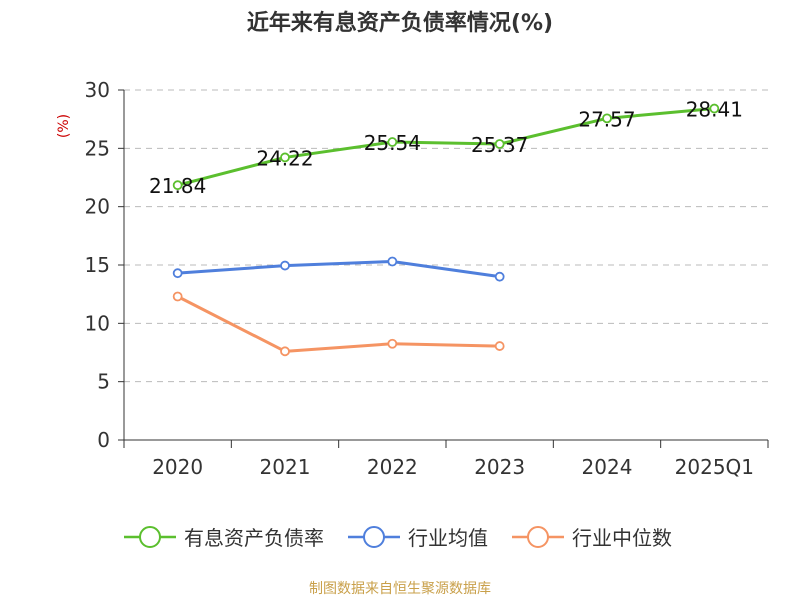 This screenshot has width=800, height=604. Describe the element at coordinates (392, 467) in the screenshot. I see `x-tick-label: 2022` at that location.